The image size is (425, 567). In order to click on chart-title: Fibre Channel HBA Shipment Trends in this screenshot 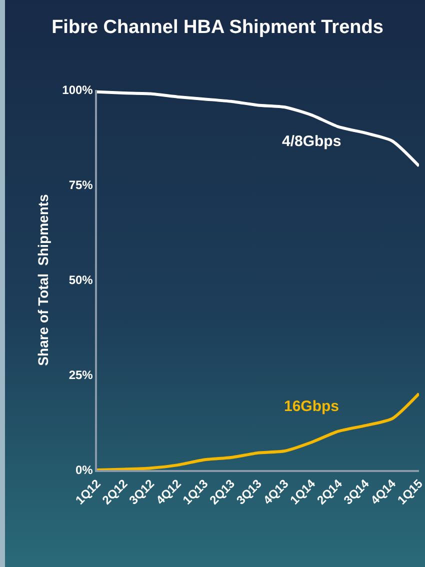, I will do `click(218, 27)`.